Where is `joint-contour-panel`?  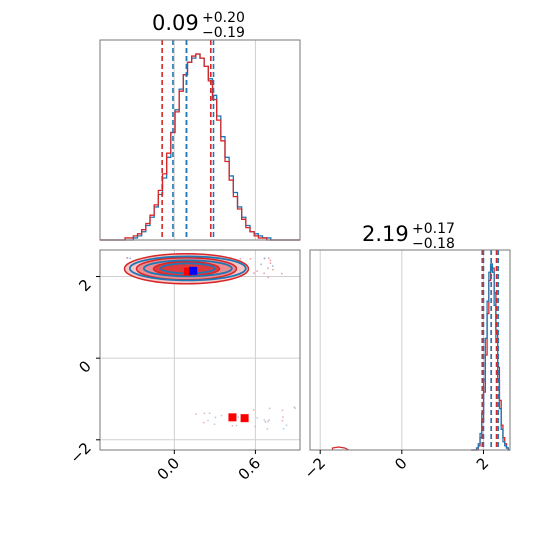 joint-contour-panel is located at coordinates (198, 351).